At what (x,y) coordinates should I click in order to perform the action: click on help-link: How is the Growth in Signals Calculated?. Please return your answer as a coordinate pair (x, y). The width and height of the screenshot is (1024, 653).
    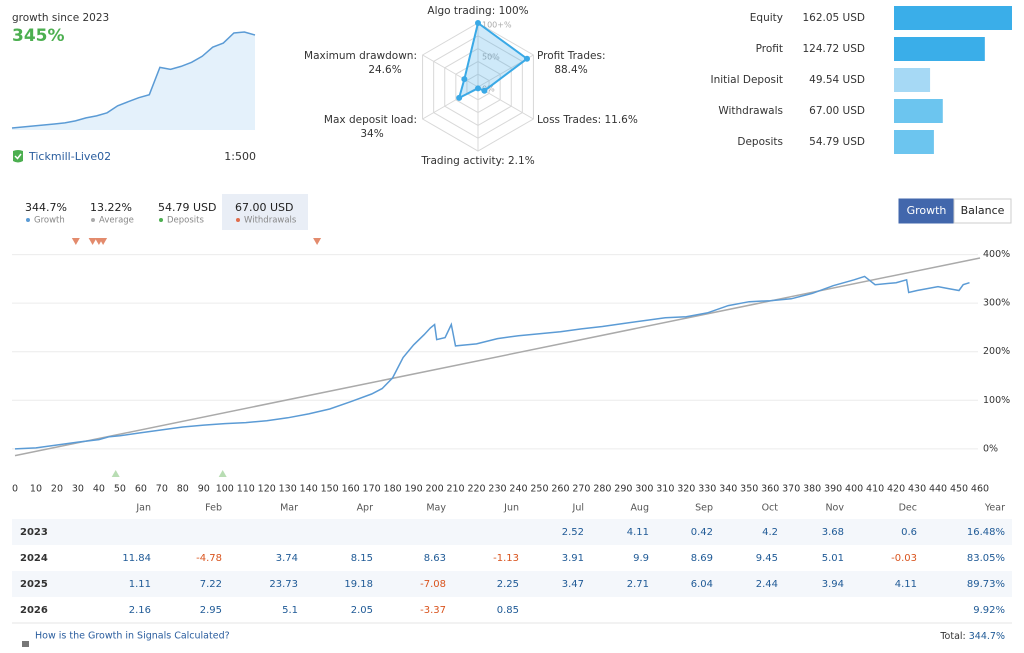
    Looking at the image, I should click on (132, 636).